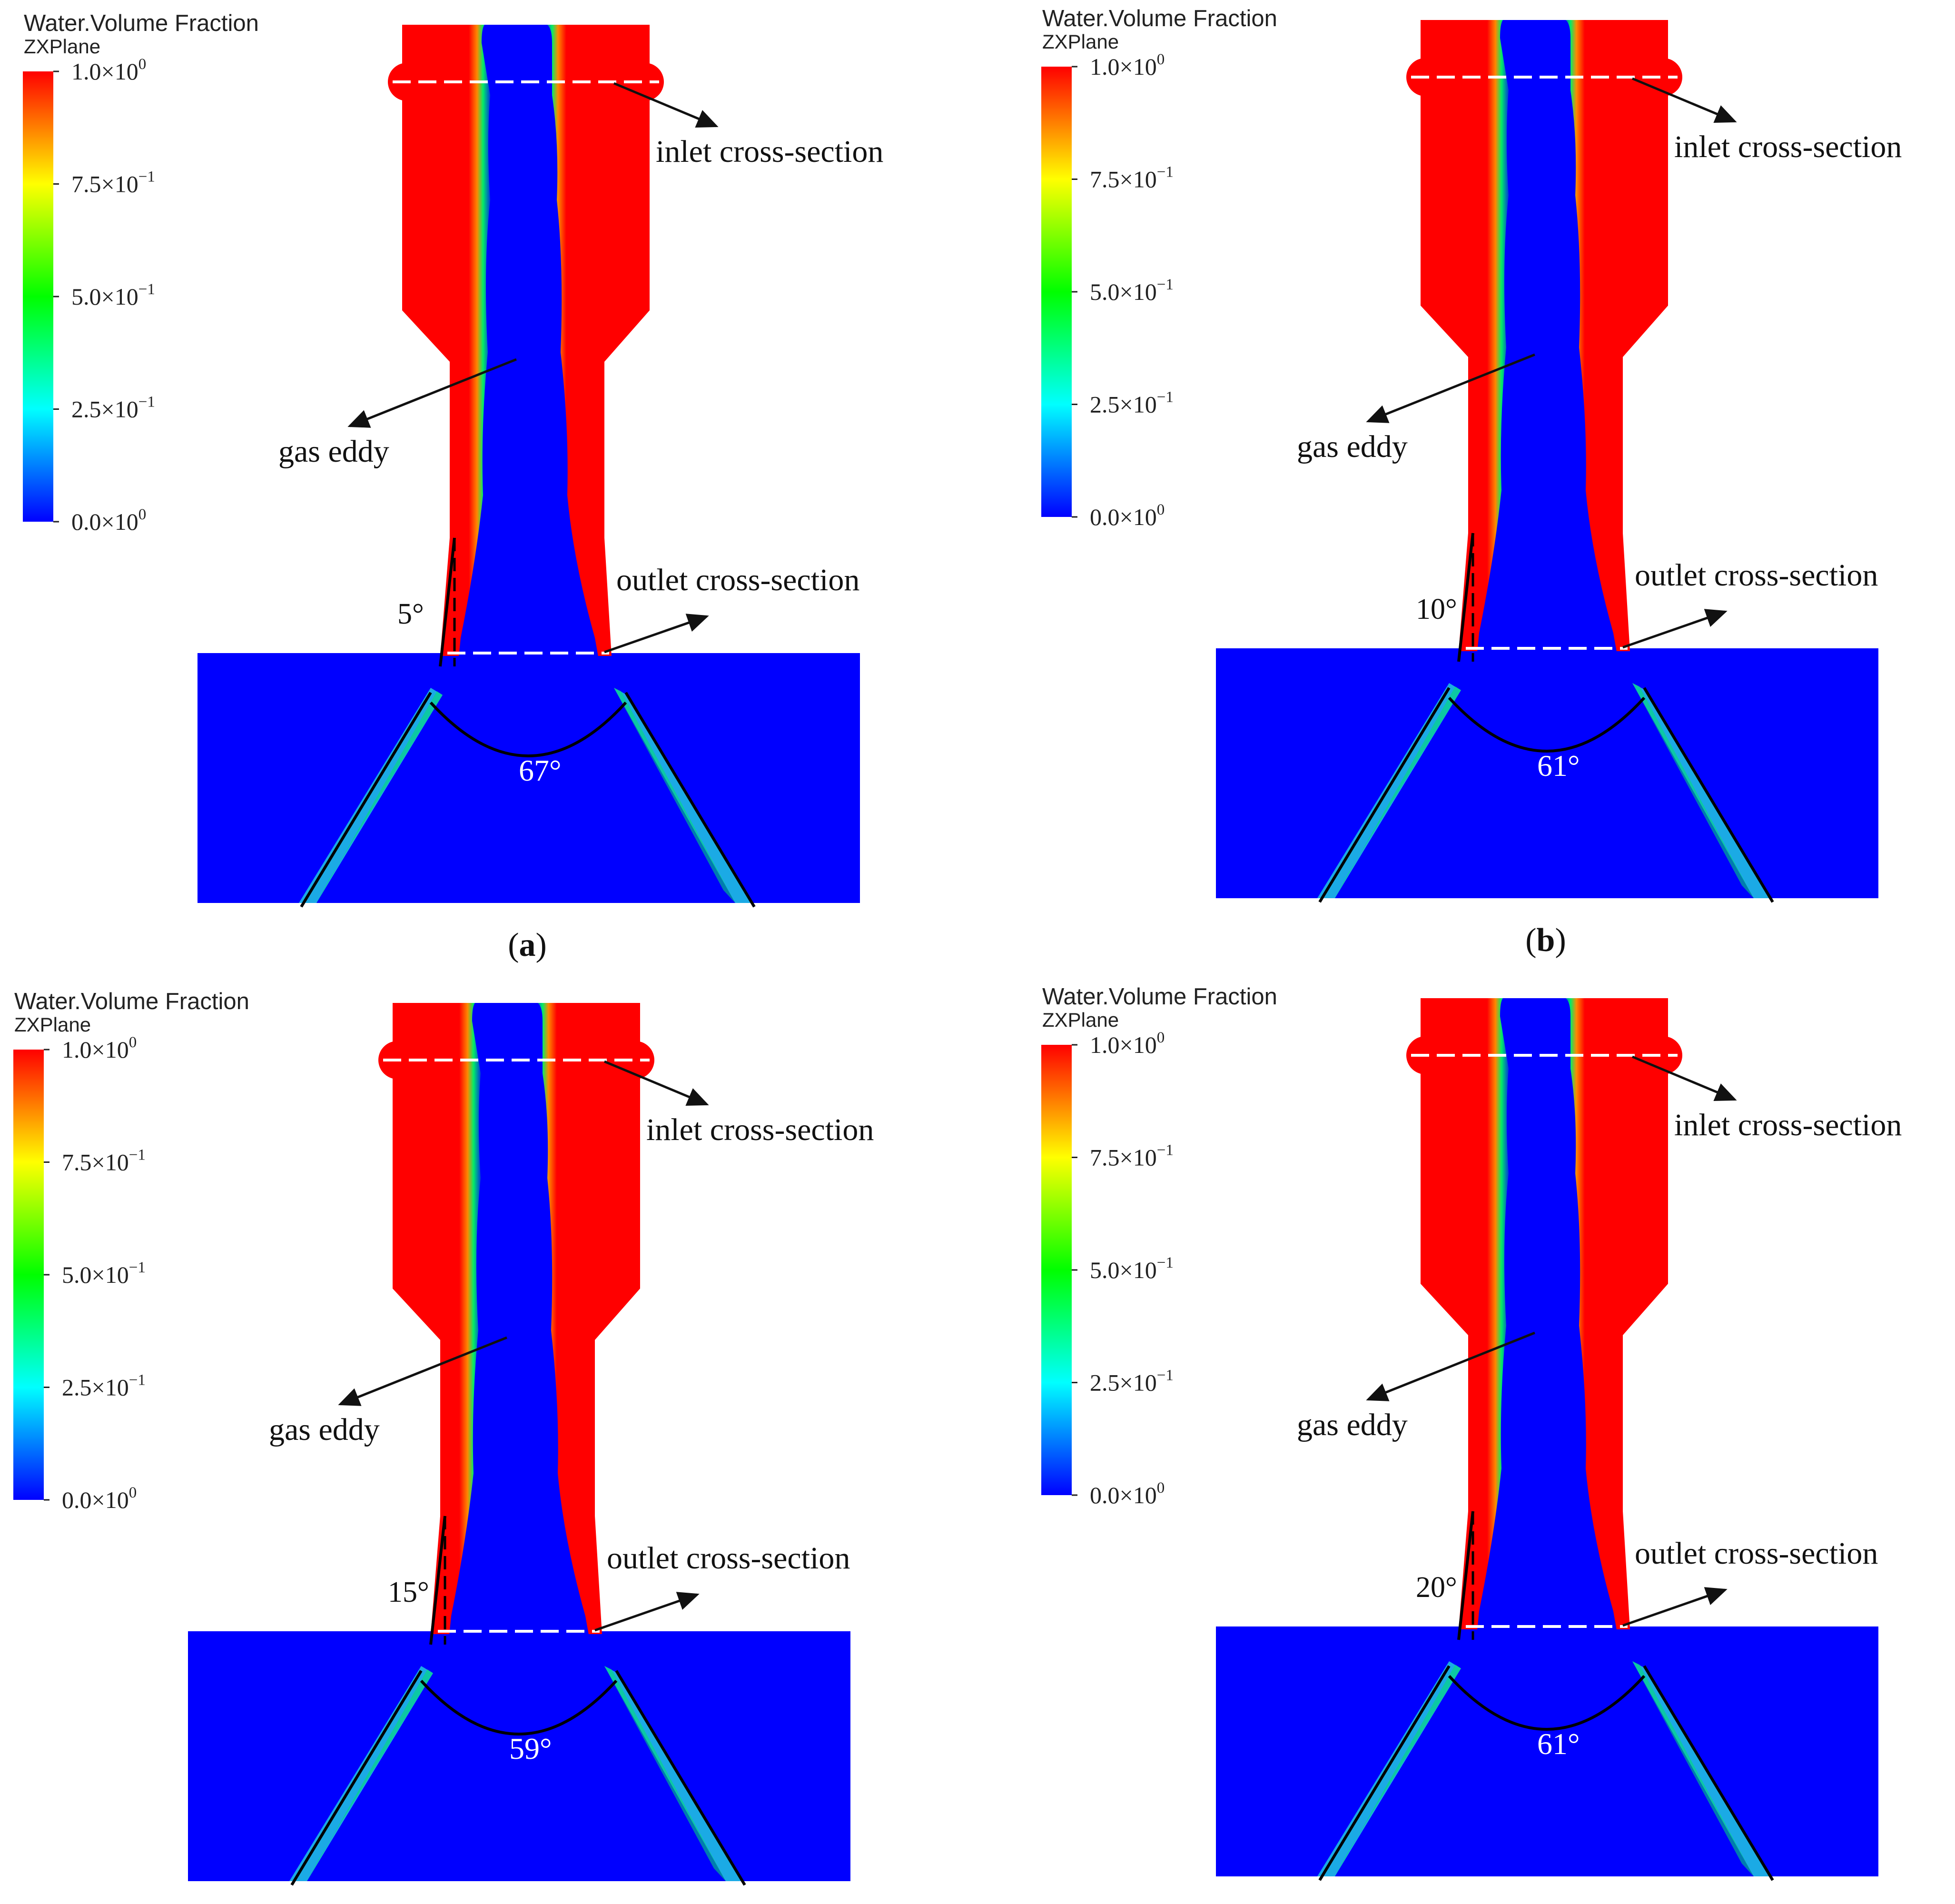 The width and height of the screenshot is (1955, 1904). What do you see at coordinates (527, 945) in the screenshot?
I see `panel-label: (a)` at bounding box center [527, 945].